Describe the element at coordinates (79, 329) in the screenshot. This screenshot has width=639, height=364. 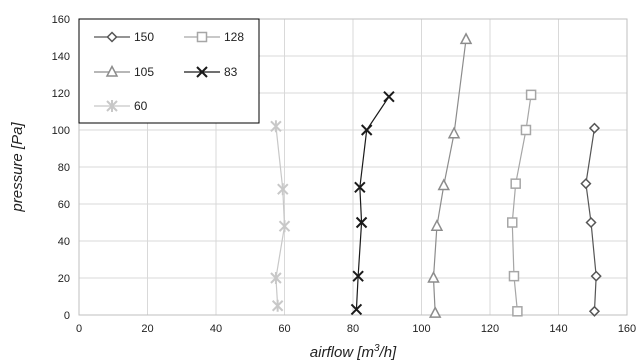
I see `x-tick-label: 0` at that location.